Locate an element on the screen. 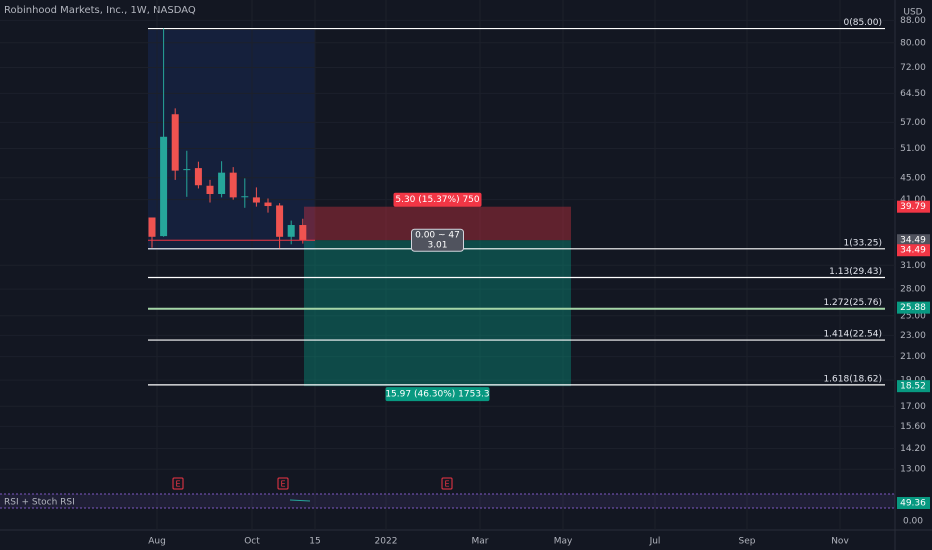  currency: USD is located at coordinates (912, 13).